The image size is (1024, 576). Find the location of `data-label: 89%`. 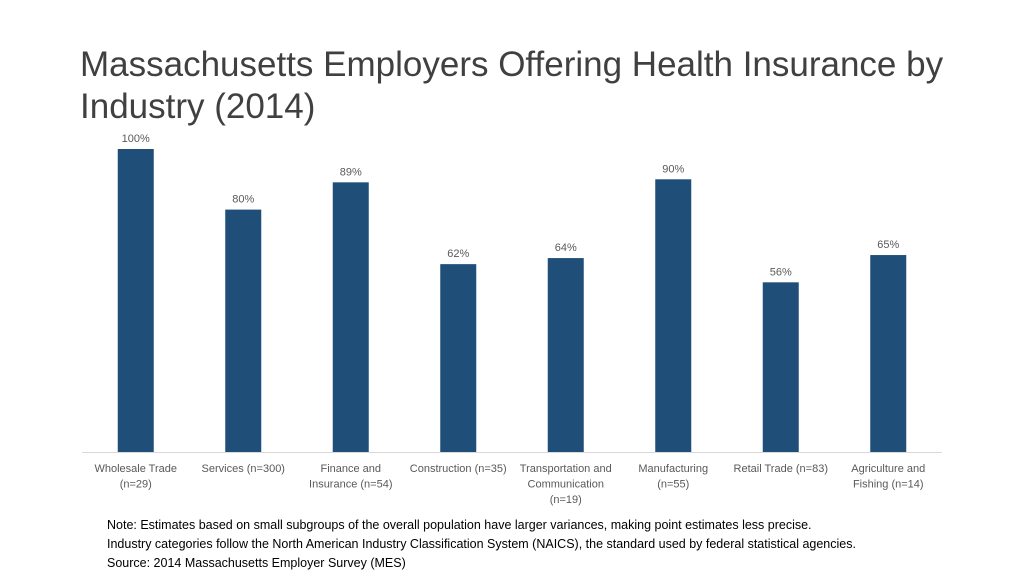

data-label: 89% is located at coordinates (351, 172).